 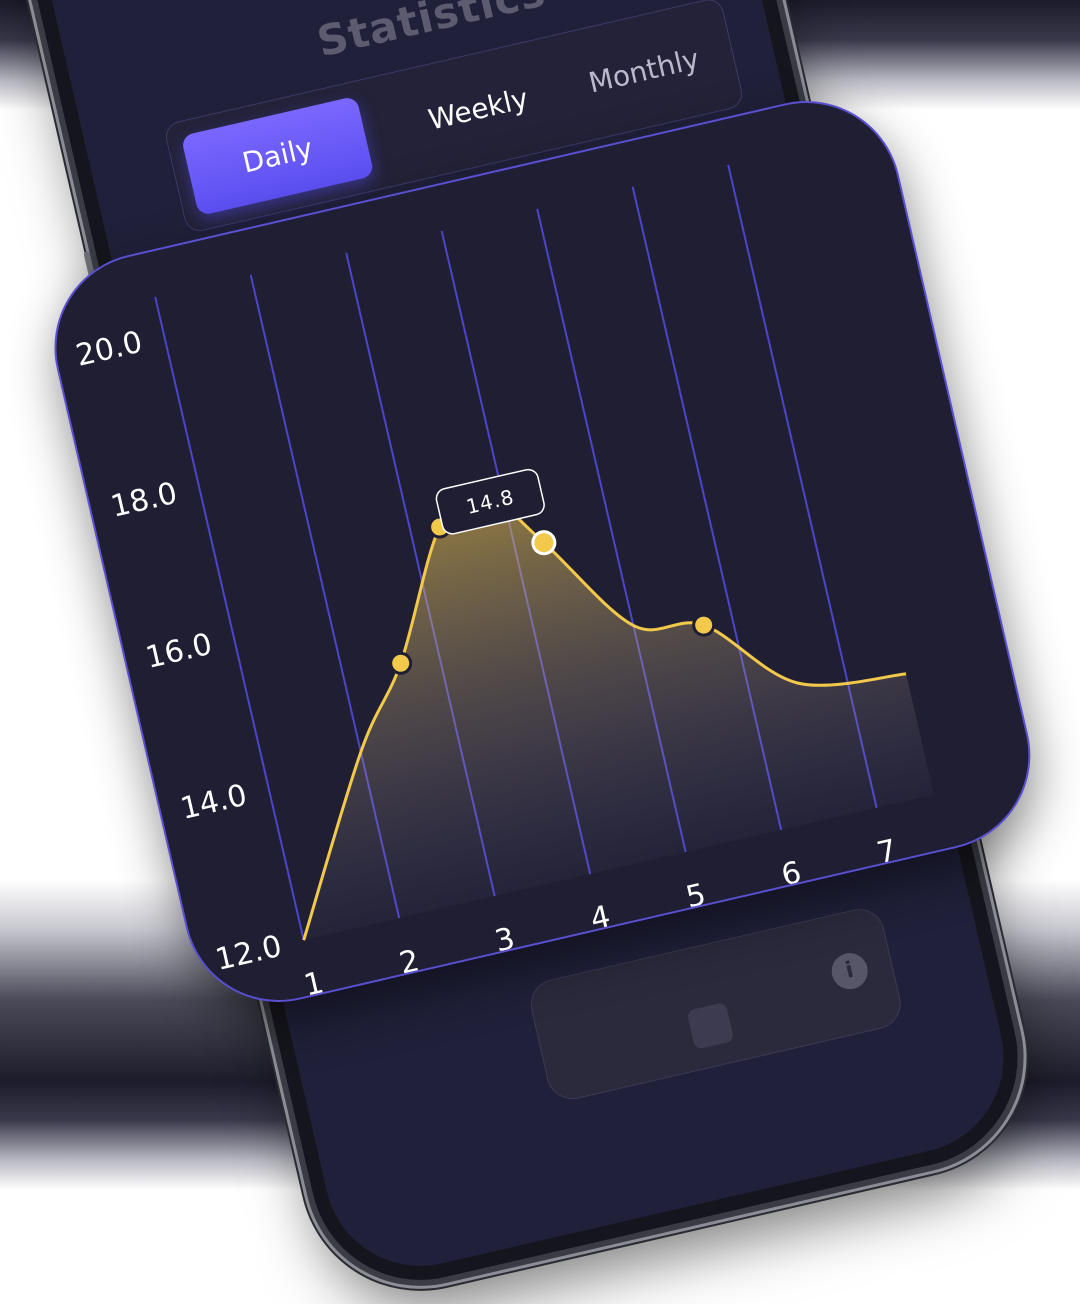 What do you see at coordinates (544, 543) in the screenshot?
I see `selected-data-point` at bounding box center [544, 543].